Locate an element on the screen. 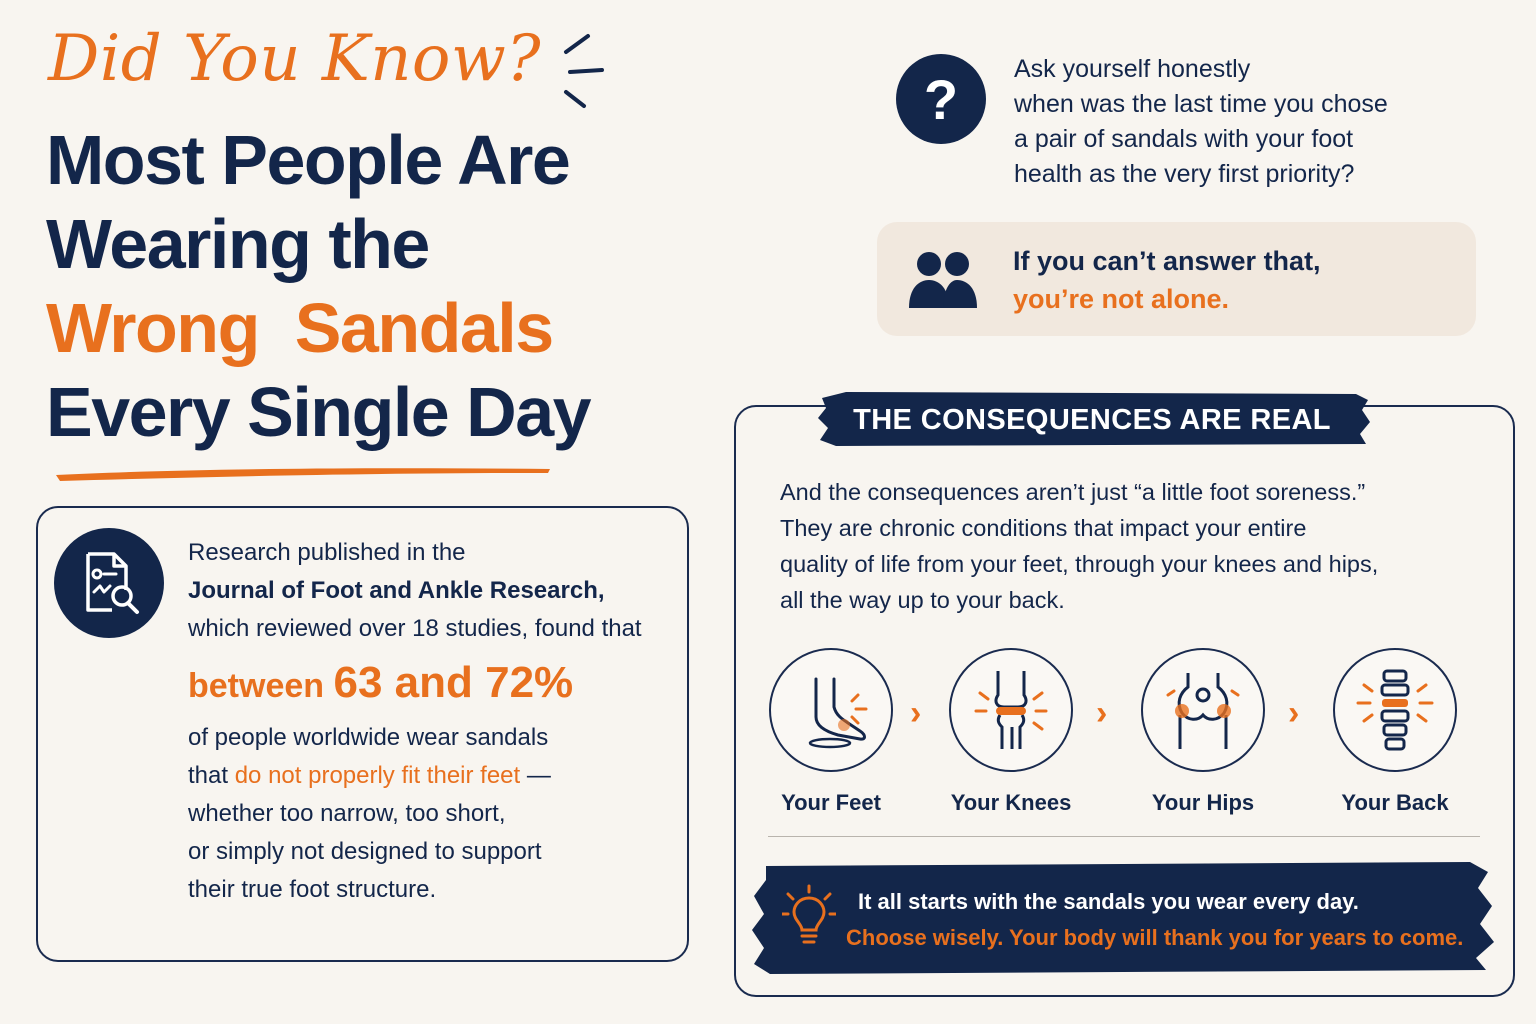 The width and height of the screenshot is (1536, 1024). question-line-3: a pair of sandals with your foot is located at coordinates (1184, 139).